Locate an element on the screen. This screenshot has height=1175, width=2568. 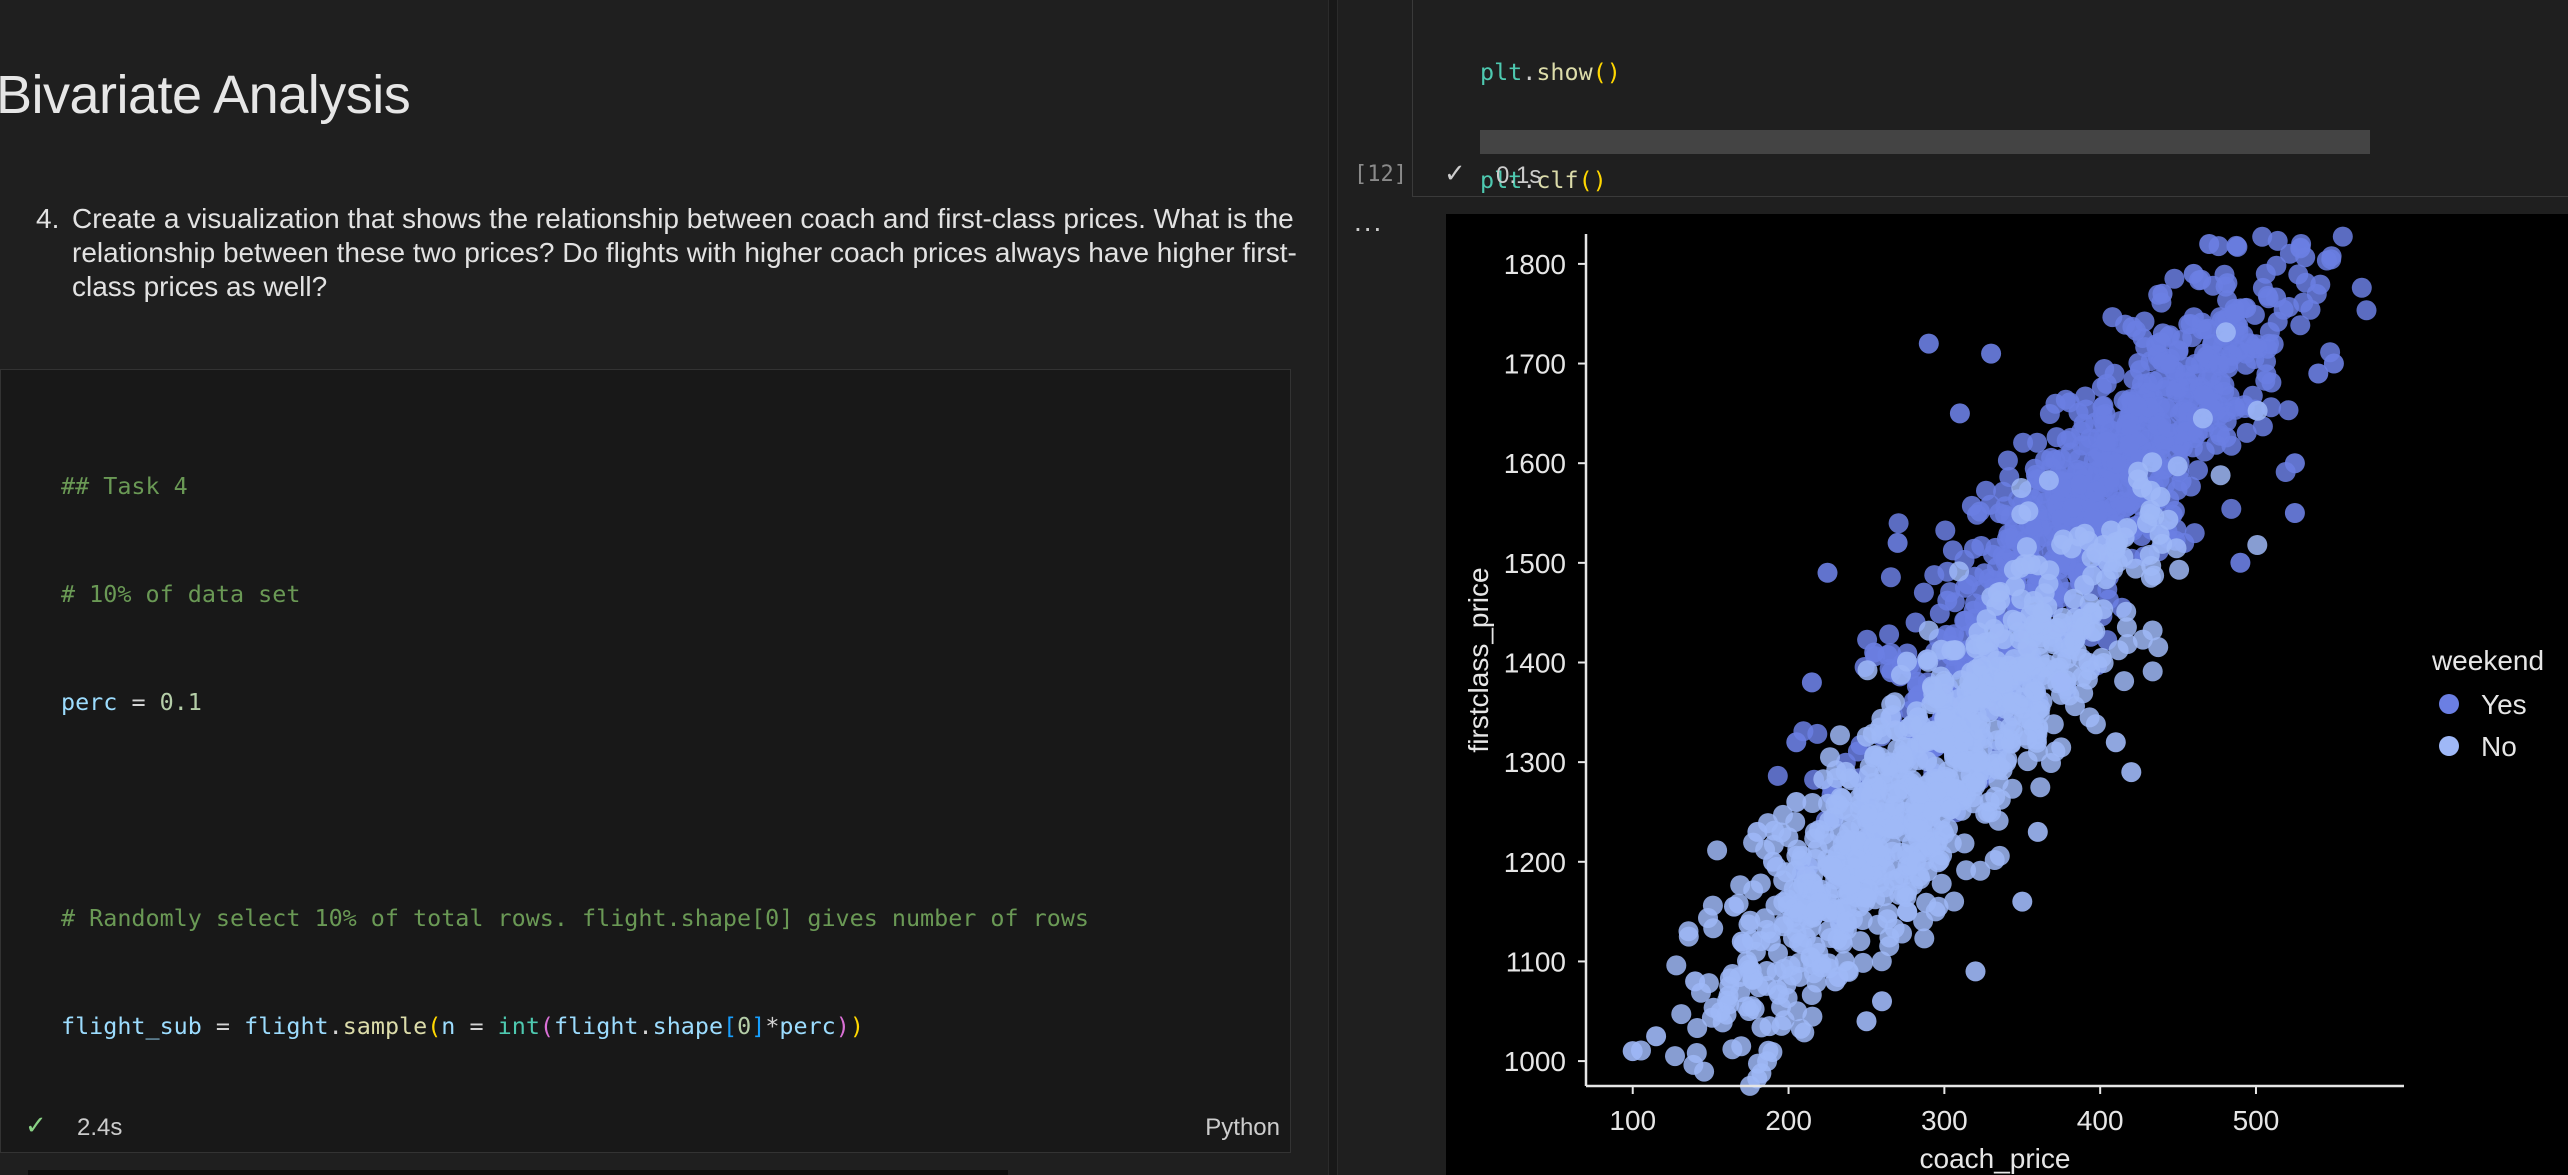
x-axis-label: coach_price is located at coordinates (1995, 1158).